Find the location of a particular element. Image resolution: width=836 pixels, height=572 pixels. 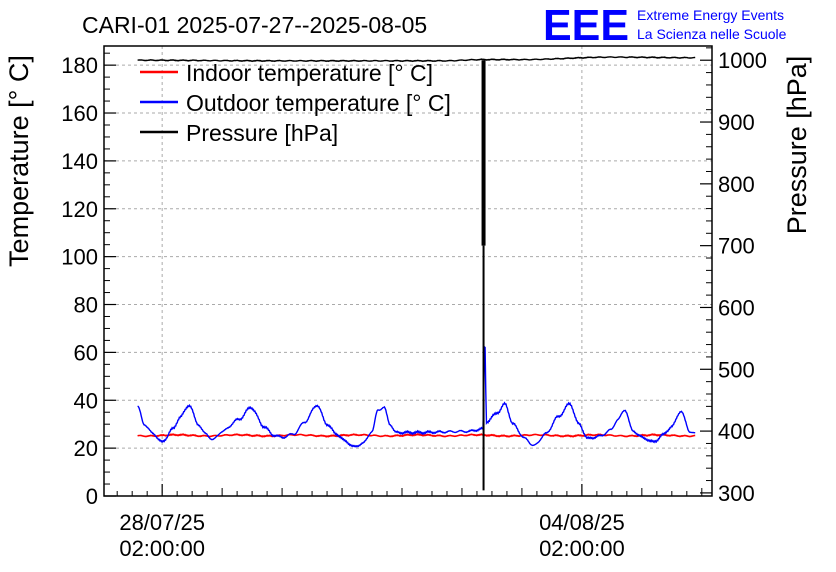

y2-tick-label: 800 is located at coordinates (736, 184).